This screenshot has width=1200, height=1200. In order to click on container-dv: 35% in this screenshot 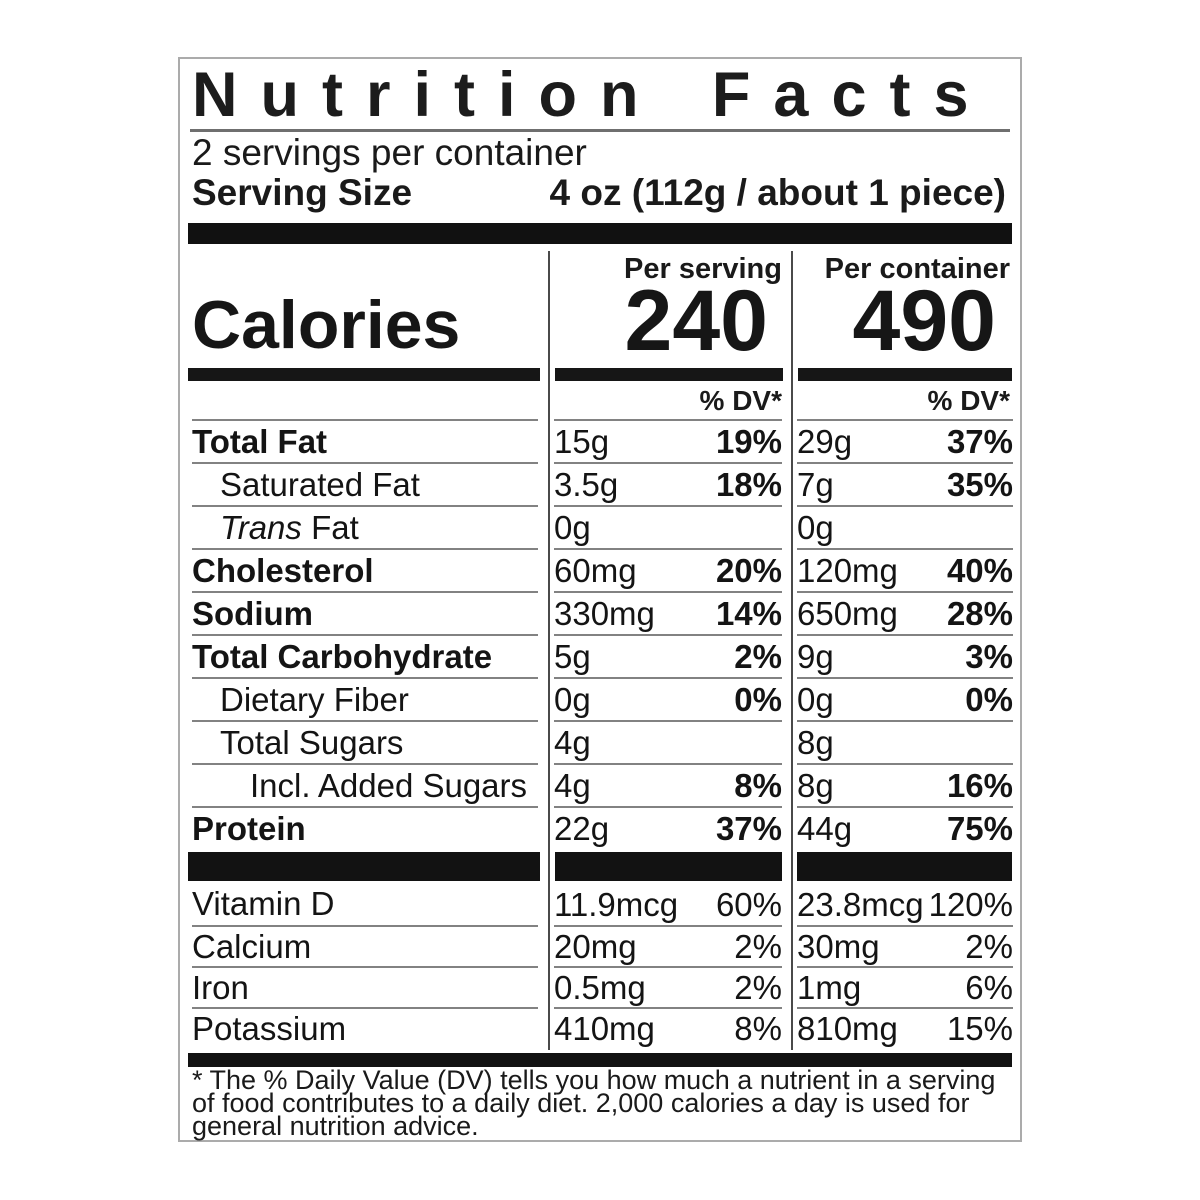, I will do `click(979, 484)`.